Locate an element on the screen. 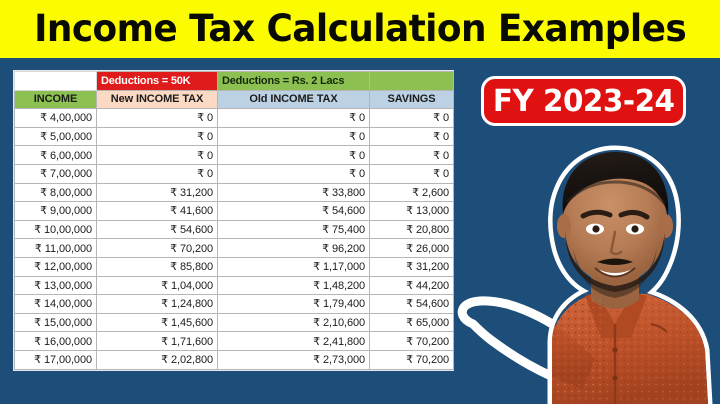 This screenshot has height=404, width=720. table-row: ₹ 14,00,000 ₹ 1,24,800 ₹ 1,79,400 ₹ 54,600 is located at coordinates (234, 304).